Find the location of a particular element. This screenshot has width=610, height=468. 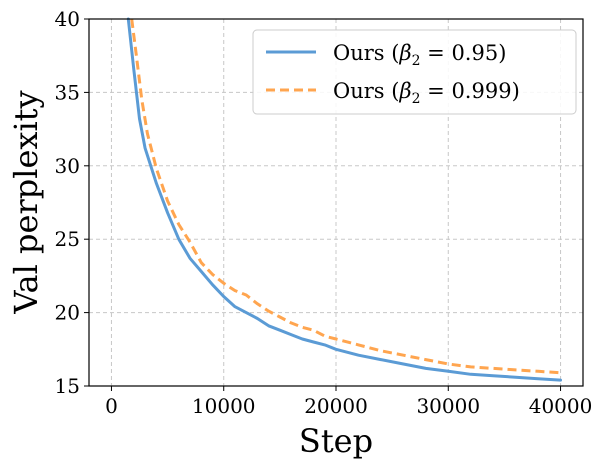

x-tick-label: 40000 is located at coordinates (561, 406).